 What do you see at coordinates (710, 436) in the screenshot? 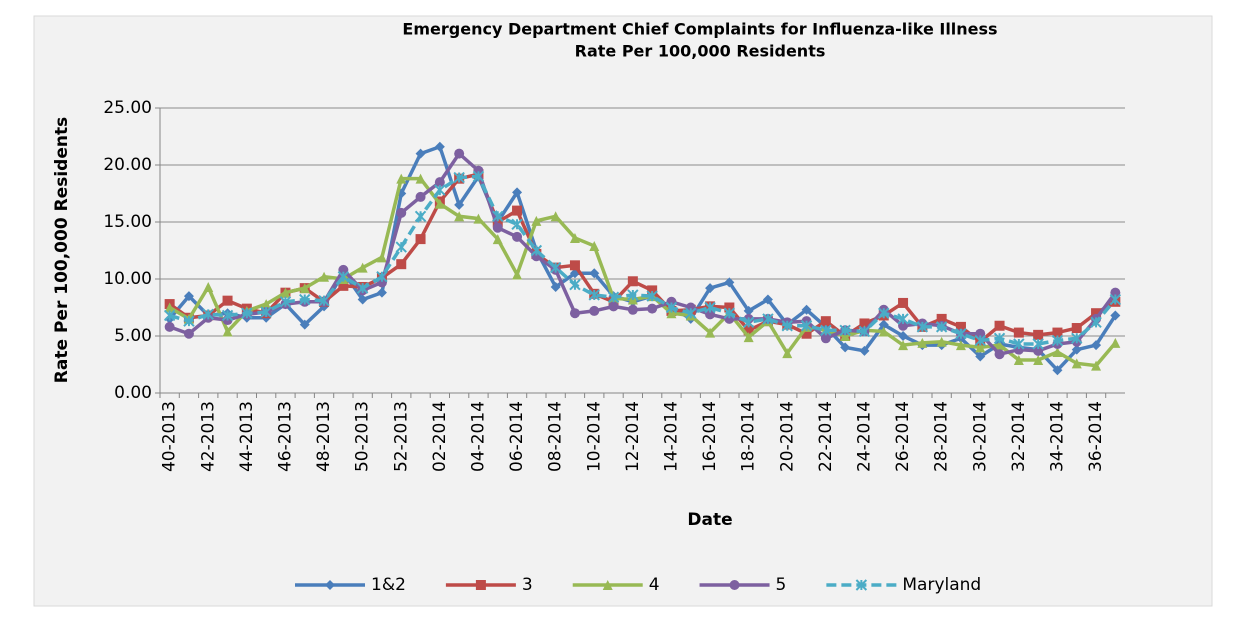
I see `x-tick-label: 16-2014` at bounding box center [710, 436].